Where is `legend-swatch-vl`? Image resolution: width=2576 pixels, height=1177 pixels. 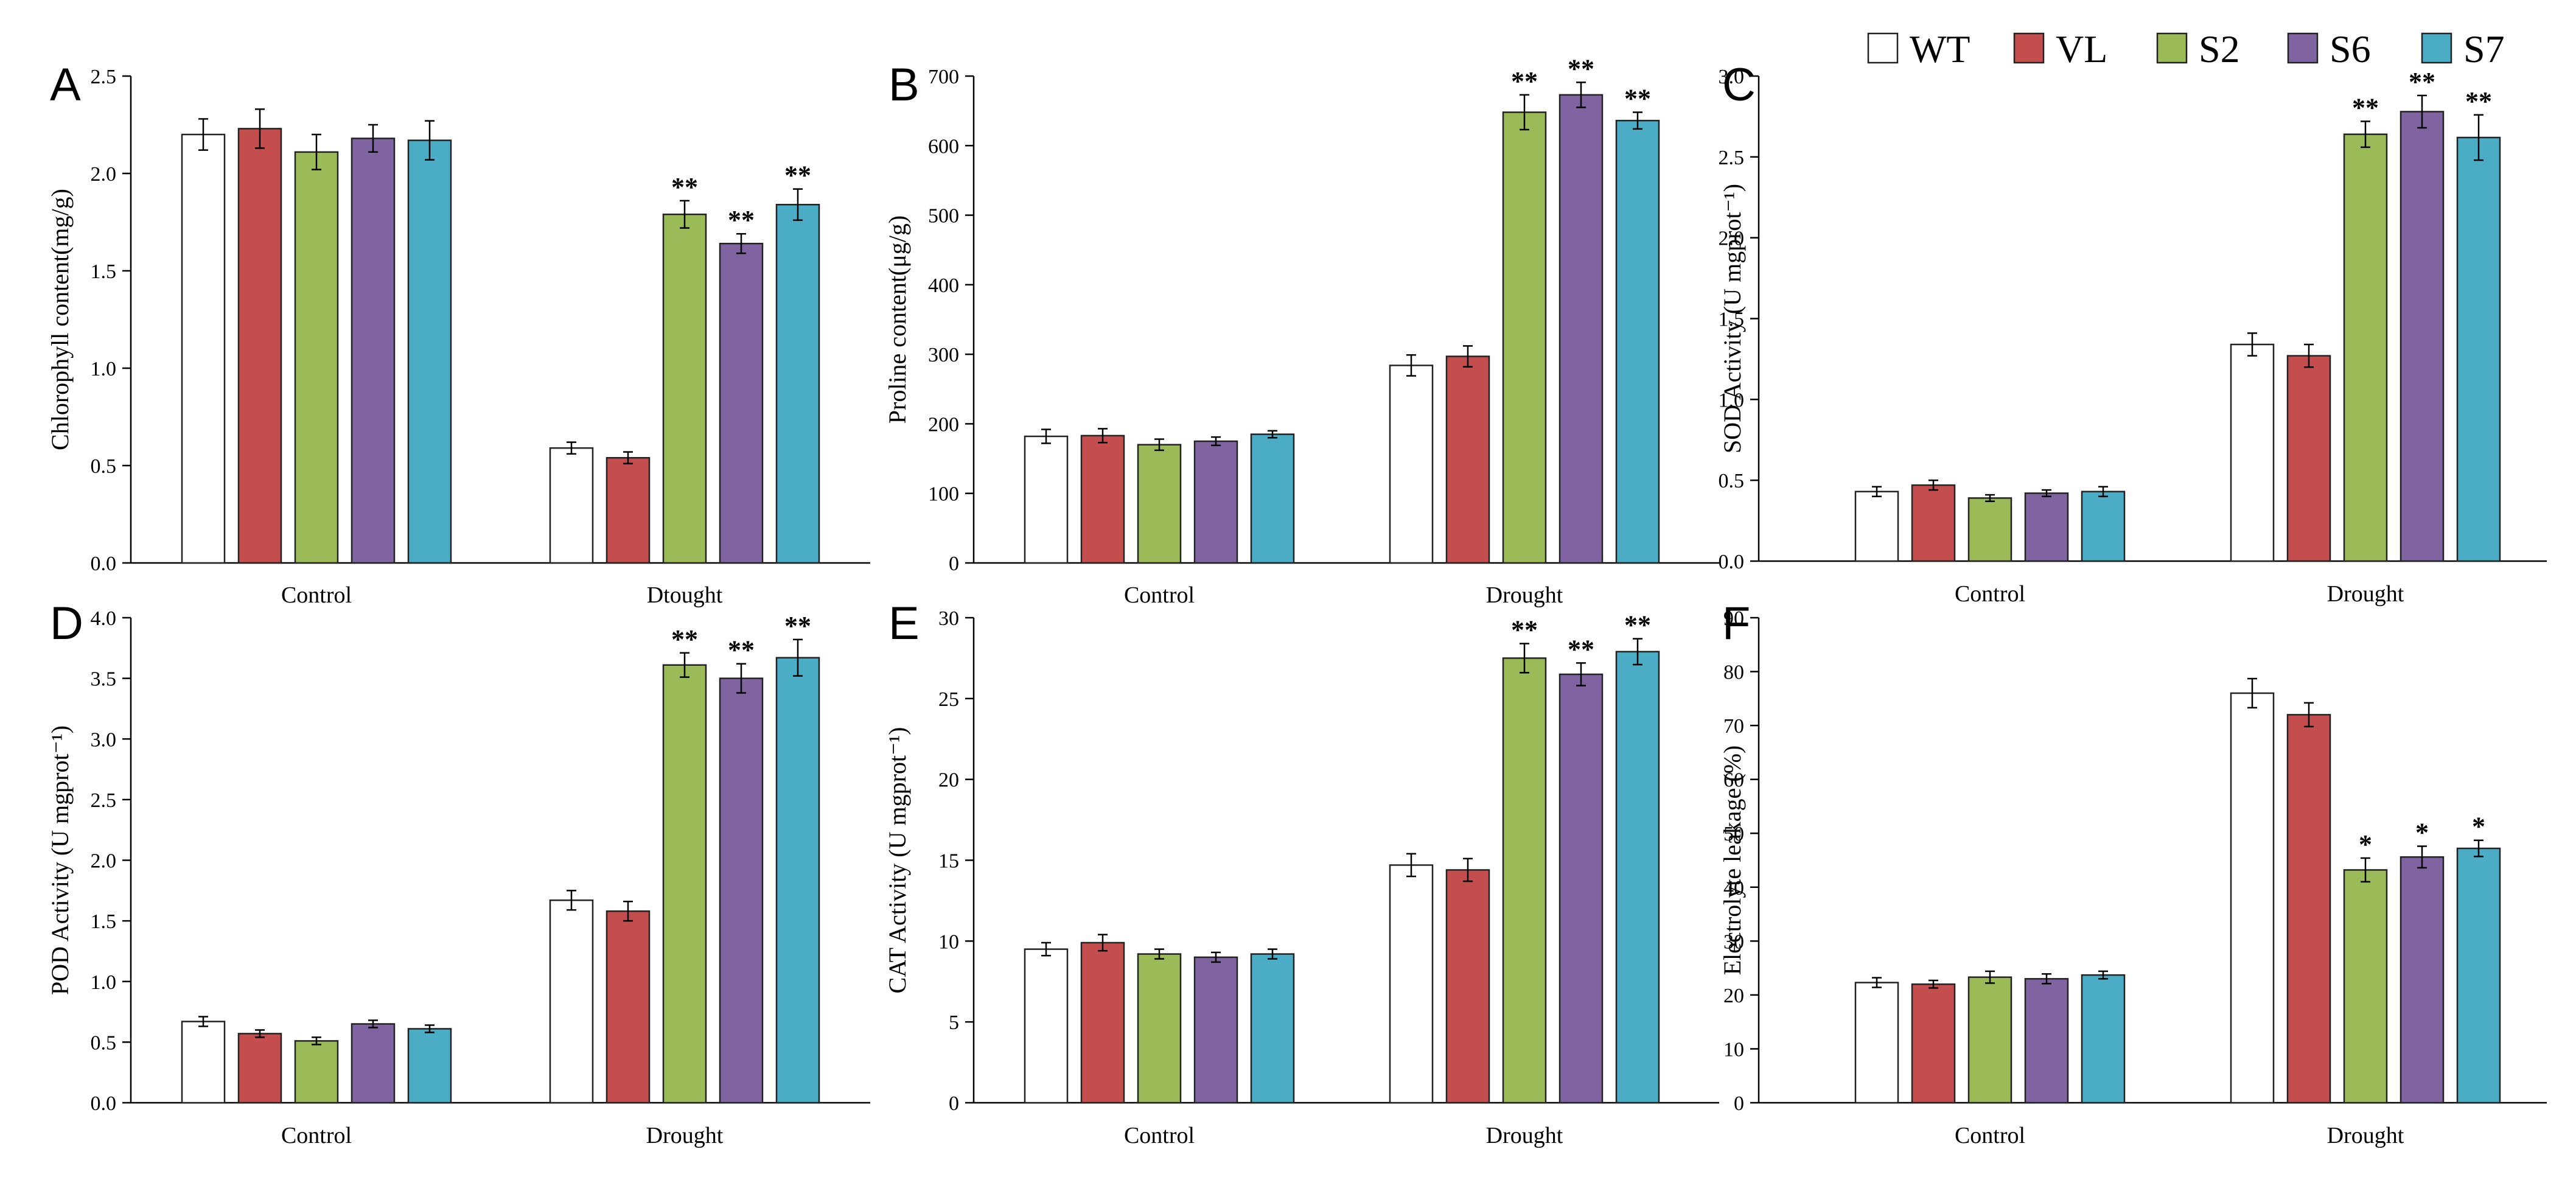 legend-swatch-vl is located at coordinates (2029, 48).